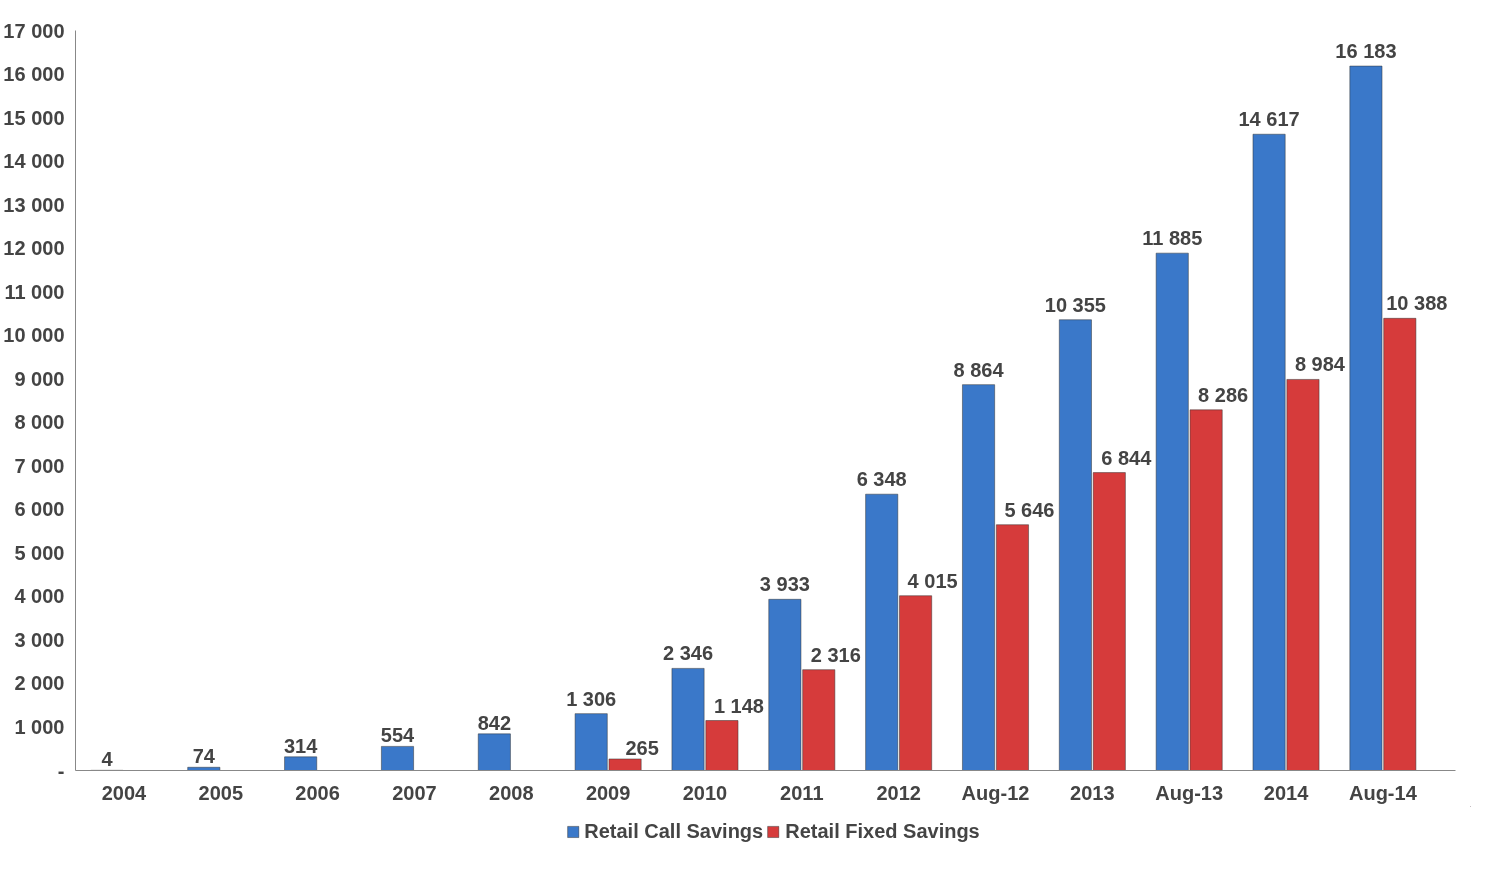 The height and width of the screenshot is (875, 1499). What do you see at coordinates (34, 117) in the screenshot?
I see `y-tick-label: 15 000` at bounding box center [34, 117].